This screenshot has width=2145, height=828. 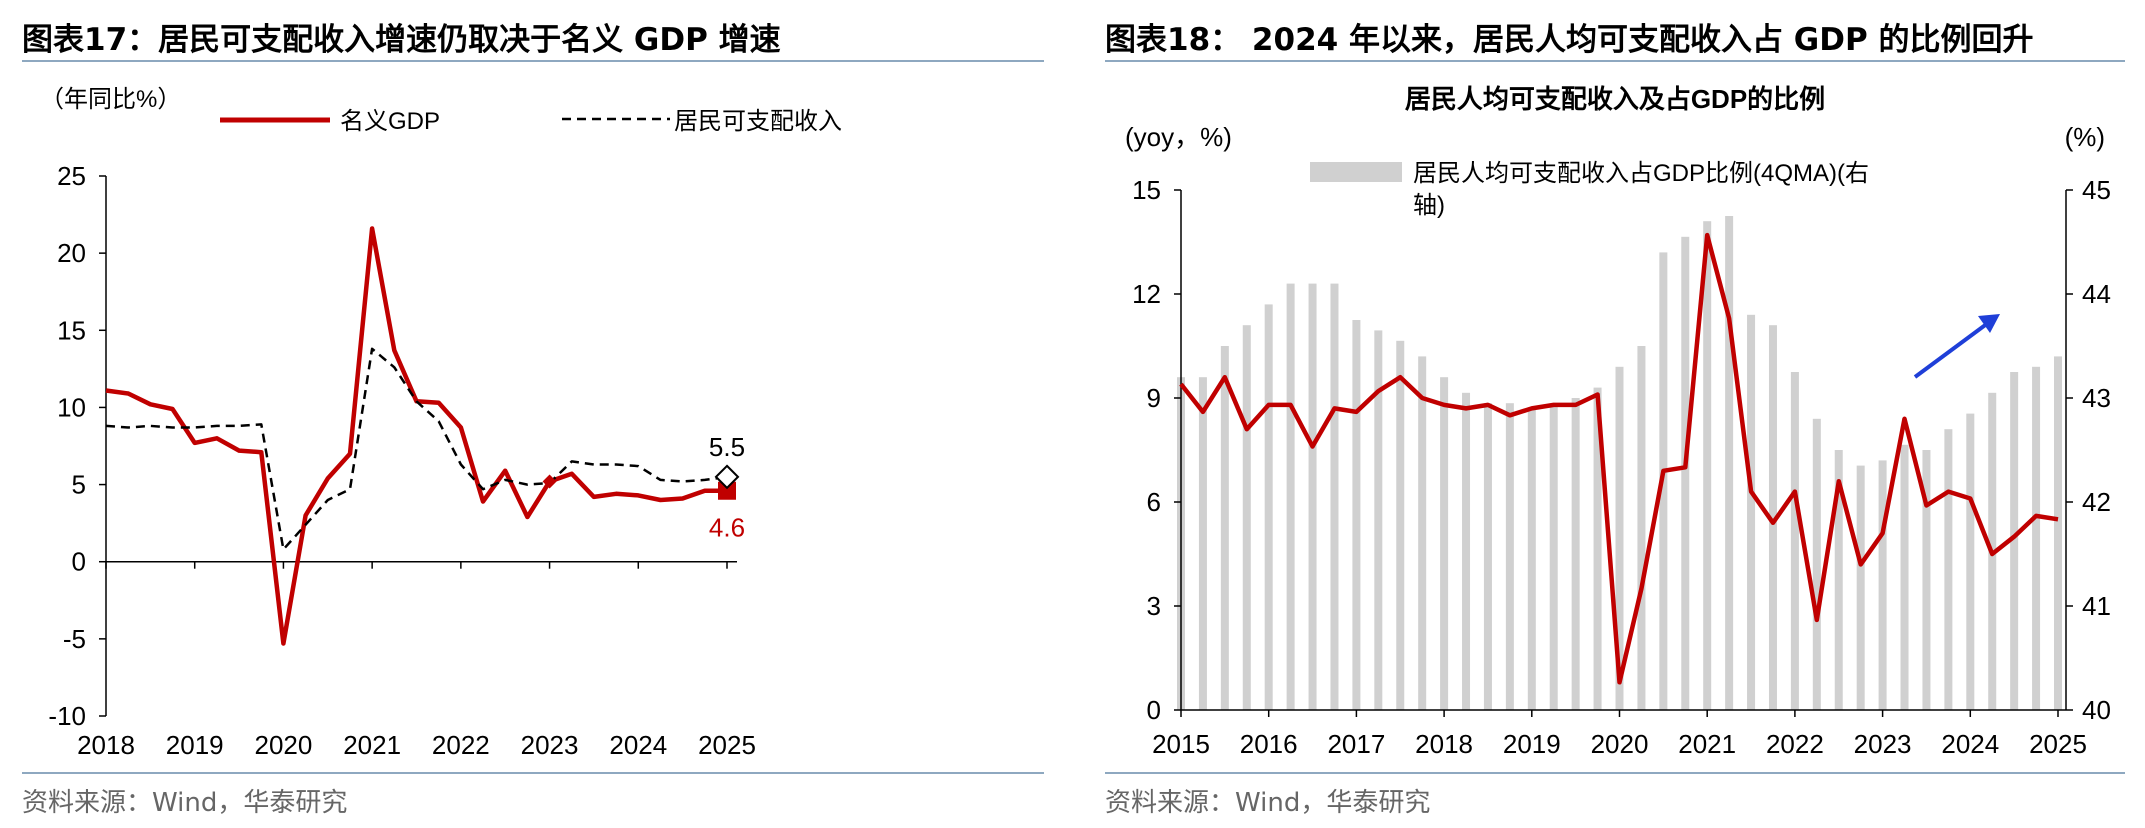 What do you see at coordinates (727, 528) in the screenshot?
I see `left-annotation: 4.6` at bounding box center [727, 528].